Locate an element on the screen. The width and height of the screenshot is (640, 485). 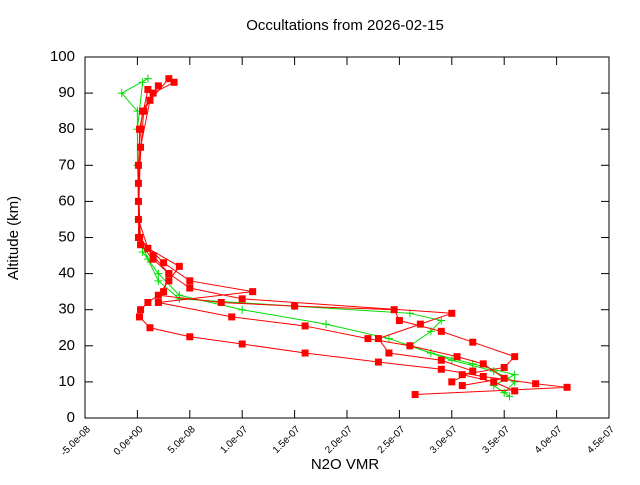
x-axis-label: N2O VMR is located at coordinates (345, 464).